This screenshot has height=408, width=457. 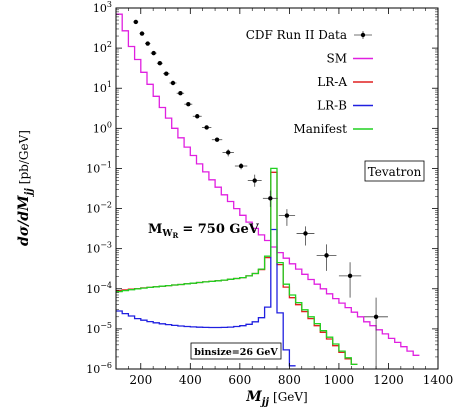 What do you see at coordinates (155, 229) in the screenshot?
I see `mass-symbol: M` at bounding box center [155, 229].